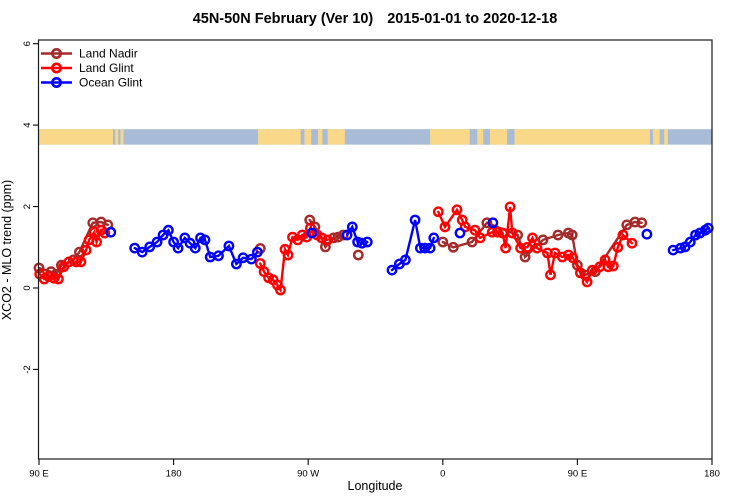  I want to click on legend-label: Land Nadir, so click(108, 54).